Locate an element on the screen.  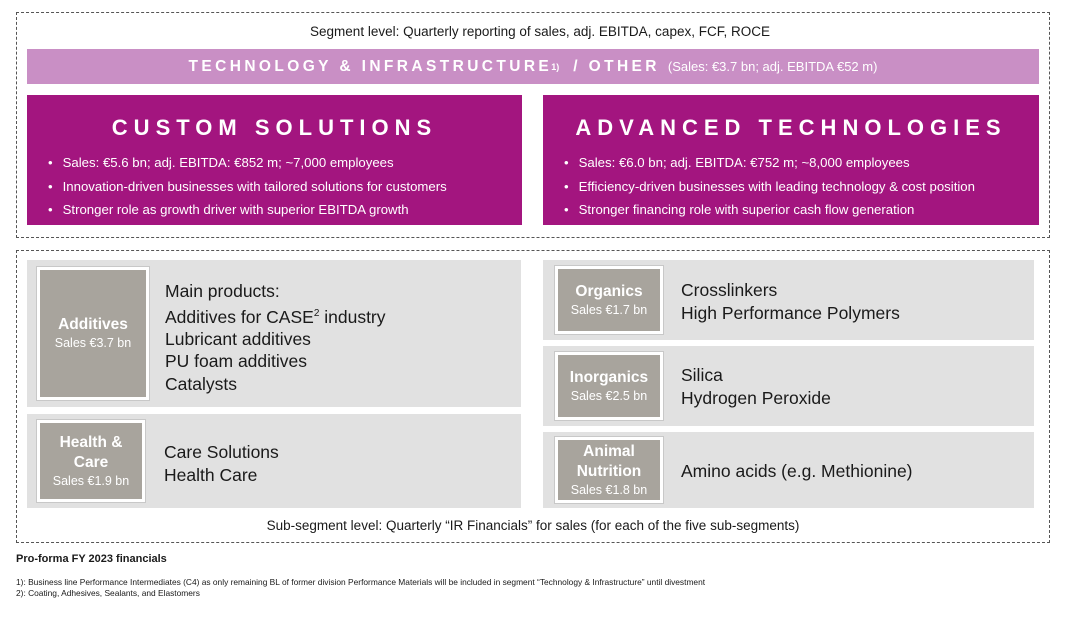
product-item: Main products: is located at coordinates (222, 291).